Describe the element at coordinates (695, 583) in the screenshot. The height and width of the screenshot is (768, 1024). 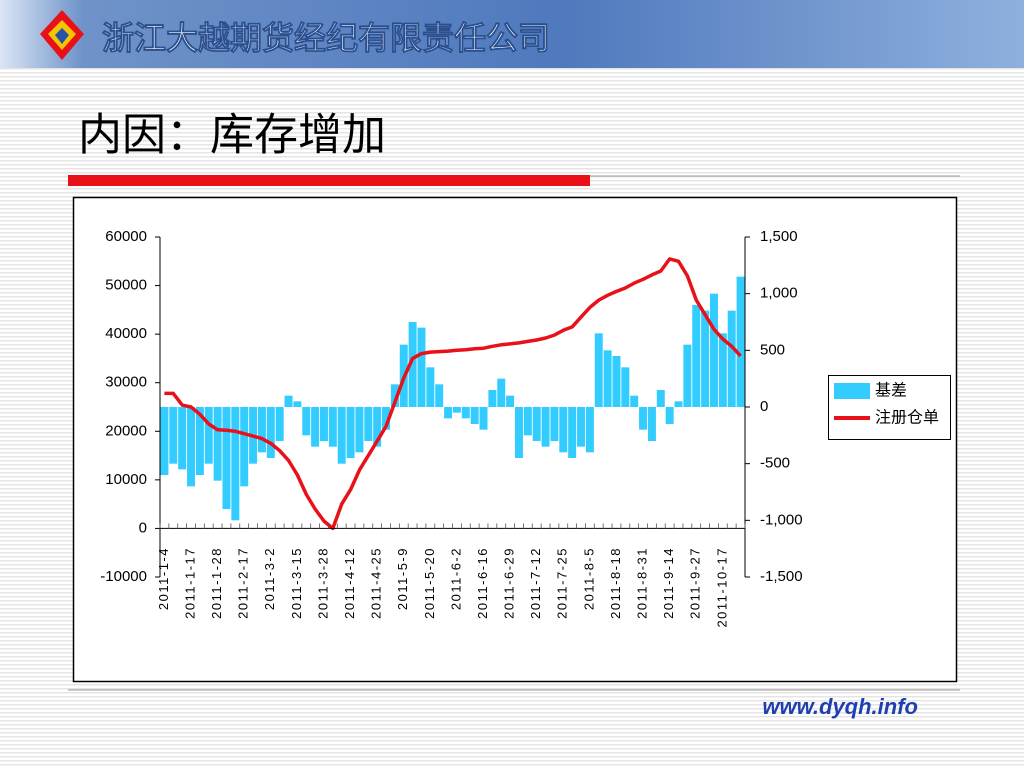
I see `x-tick-label: 2011-9-27` at that location.